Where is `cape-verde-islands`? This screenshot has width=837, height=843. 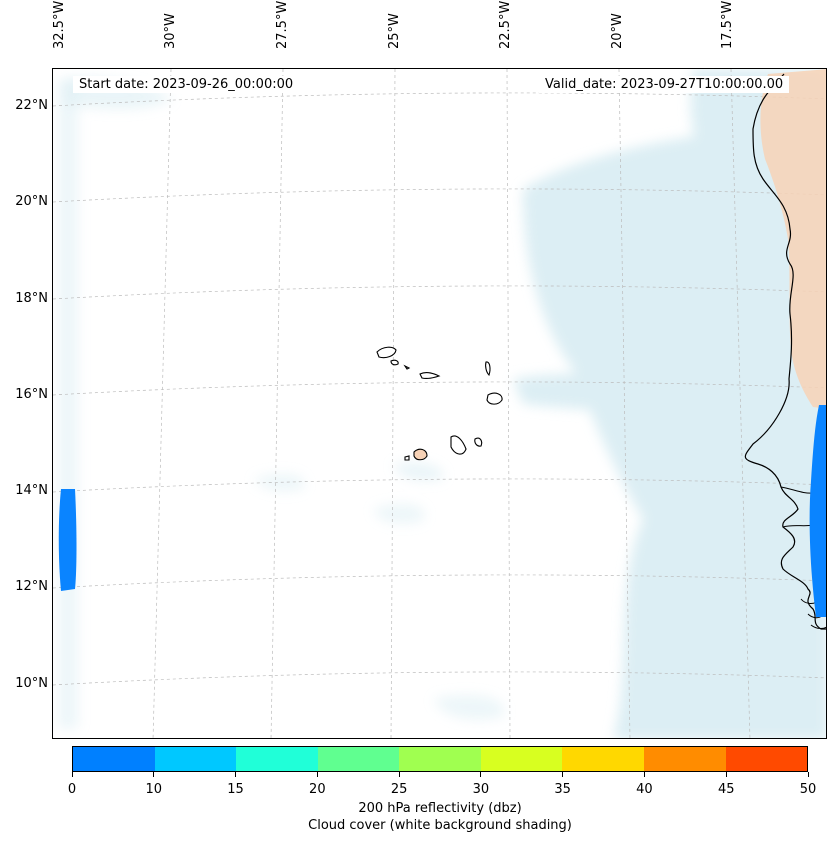 cape-verde-islands is located at coordinates (439, 403).